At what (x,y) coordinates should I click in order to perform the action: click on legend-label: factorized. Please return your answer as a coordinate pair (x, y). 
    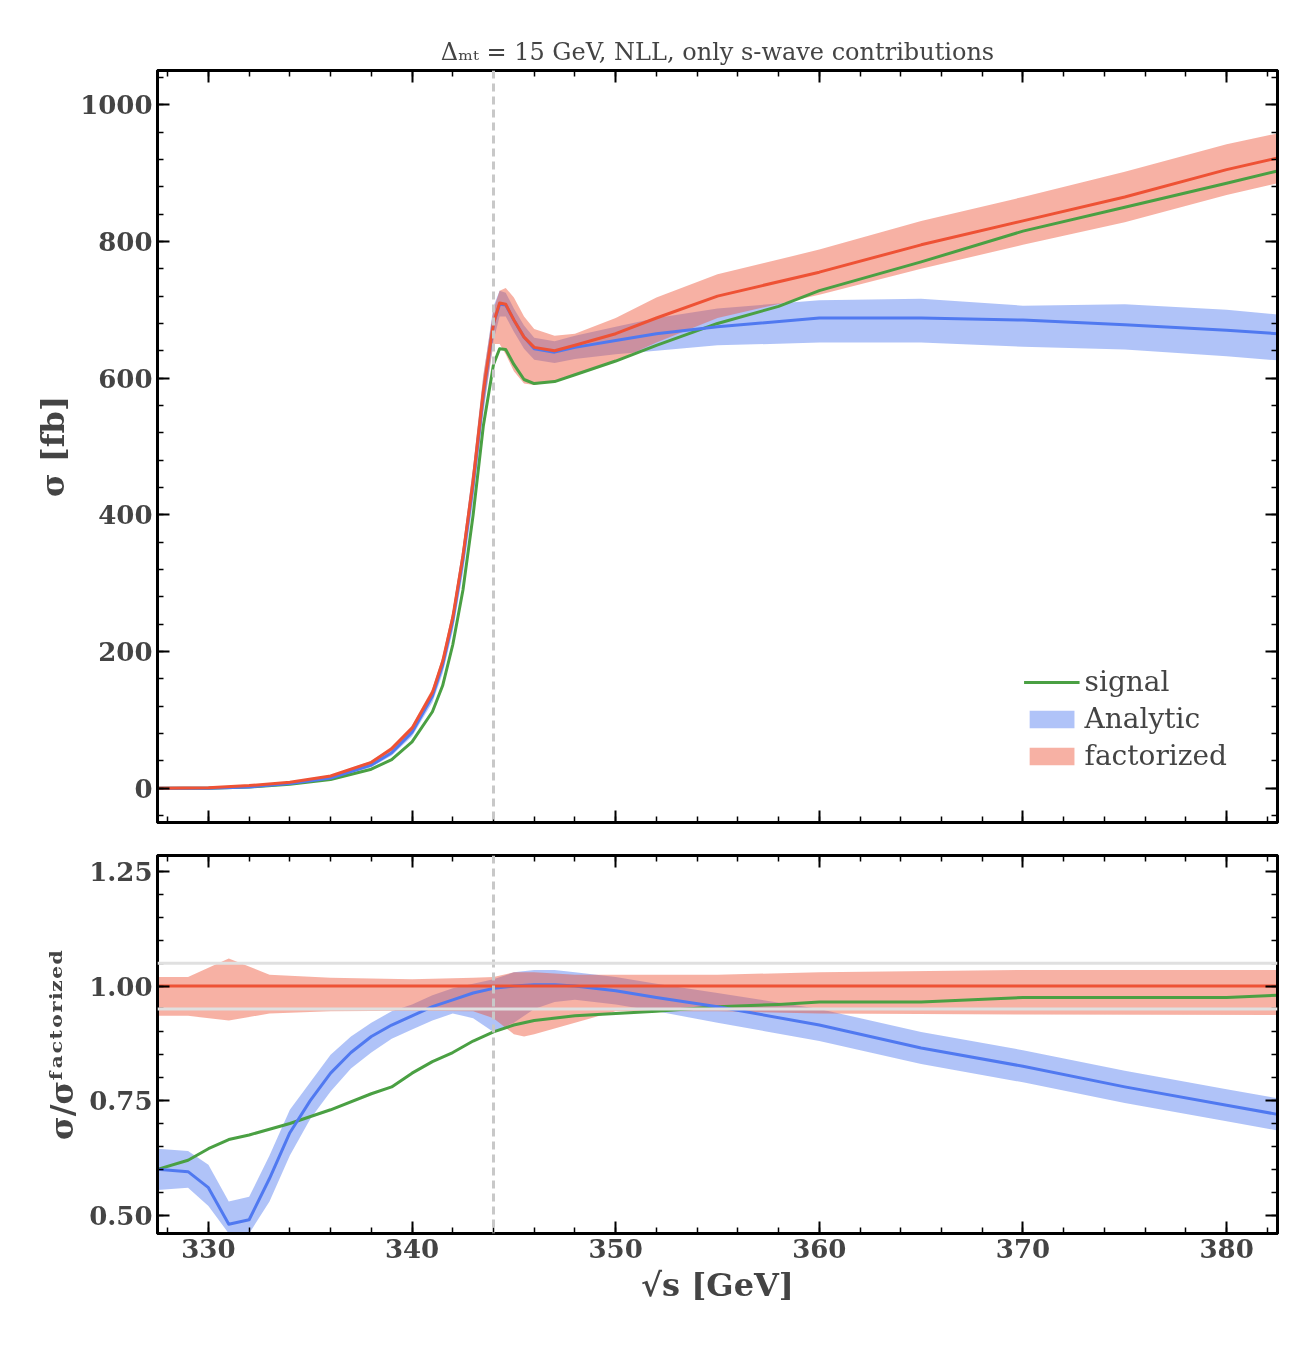
    Looking at the image, I should click on (1155, 755).